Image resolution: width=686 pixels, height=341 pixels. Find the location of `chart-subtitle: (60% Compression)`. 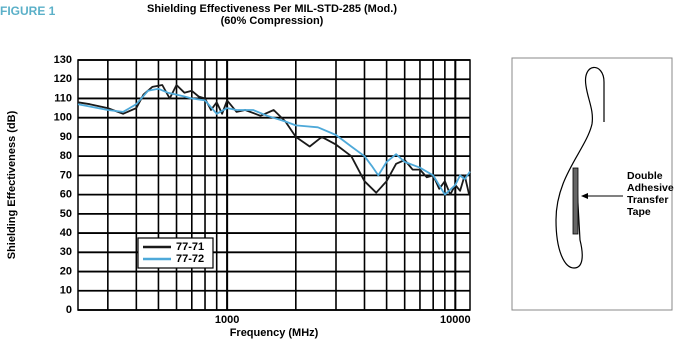

chart-subtitle: (60% Compression) is located at coordinates (272, 21).